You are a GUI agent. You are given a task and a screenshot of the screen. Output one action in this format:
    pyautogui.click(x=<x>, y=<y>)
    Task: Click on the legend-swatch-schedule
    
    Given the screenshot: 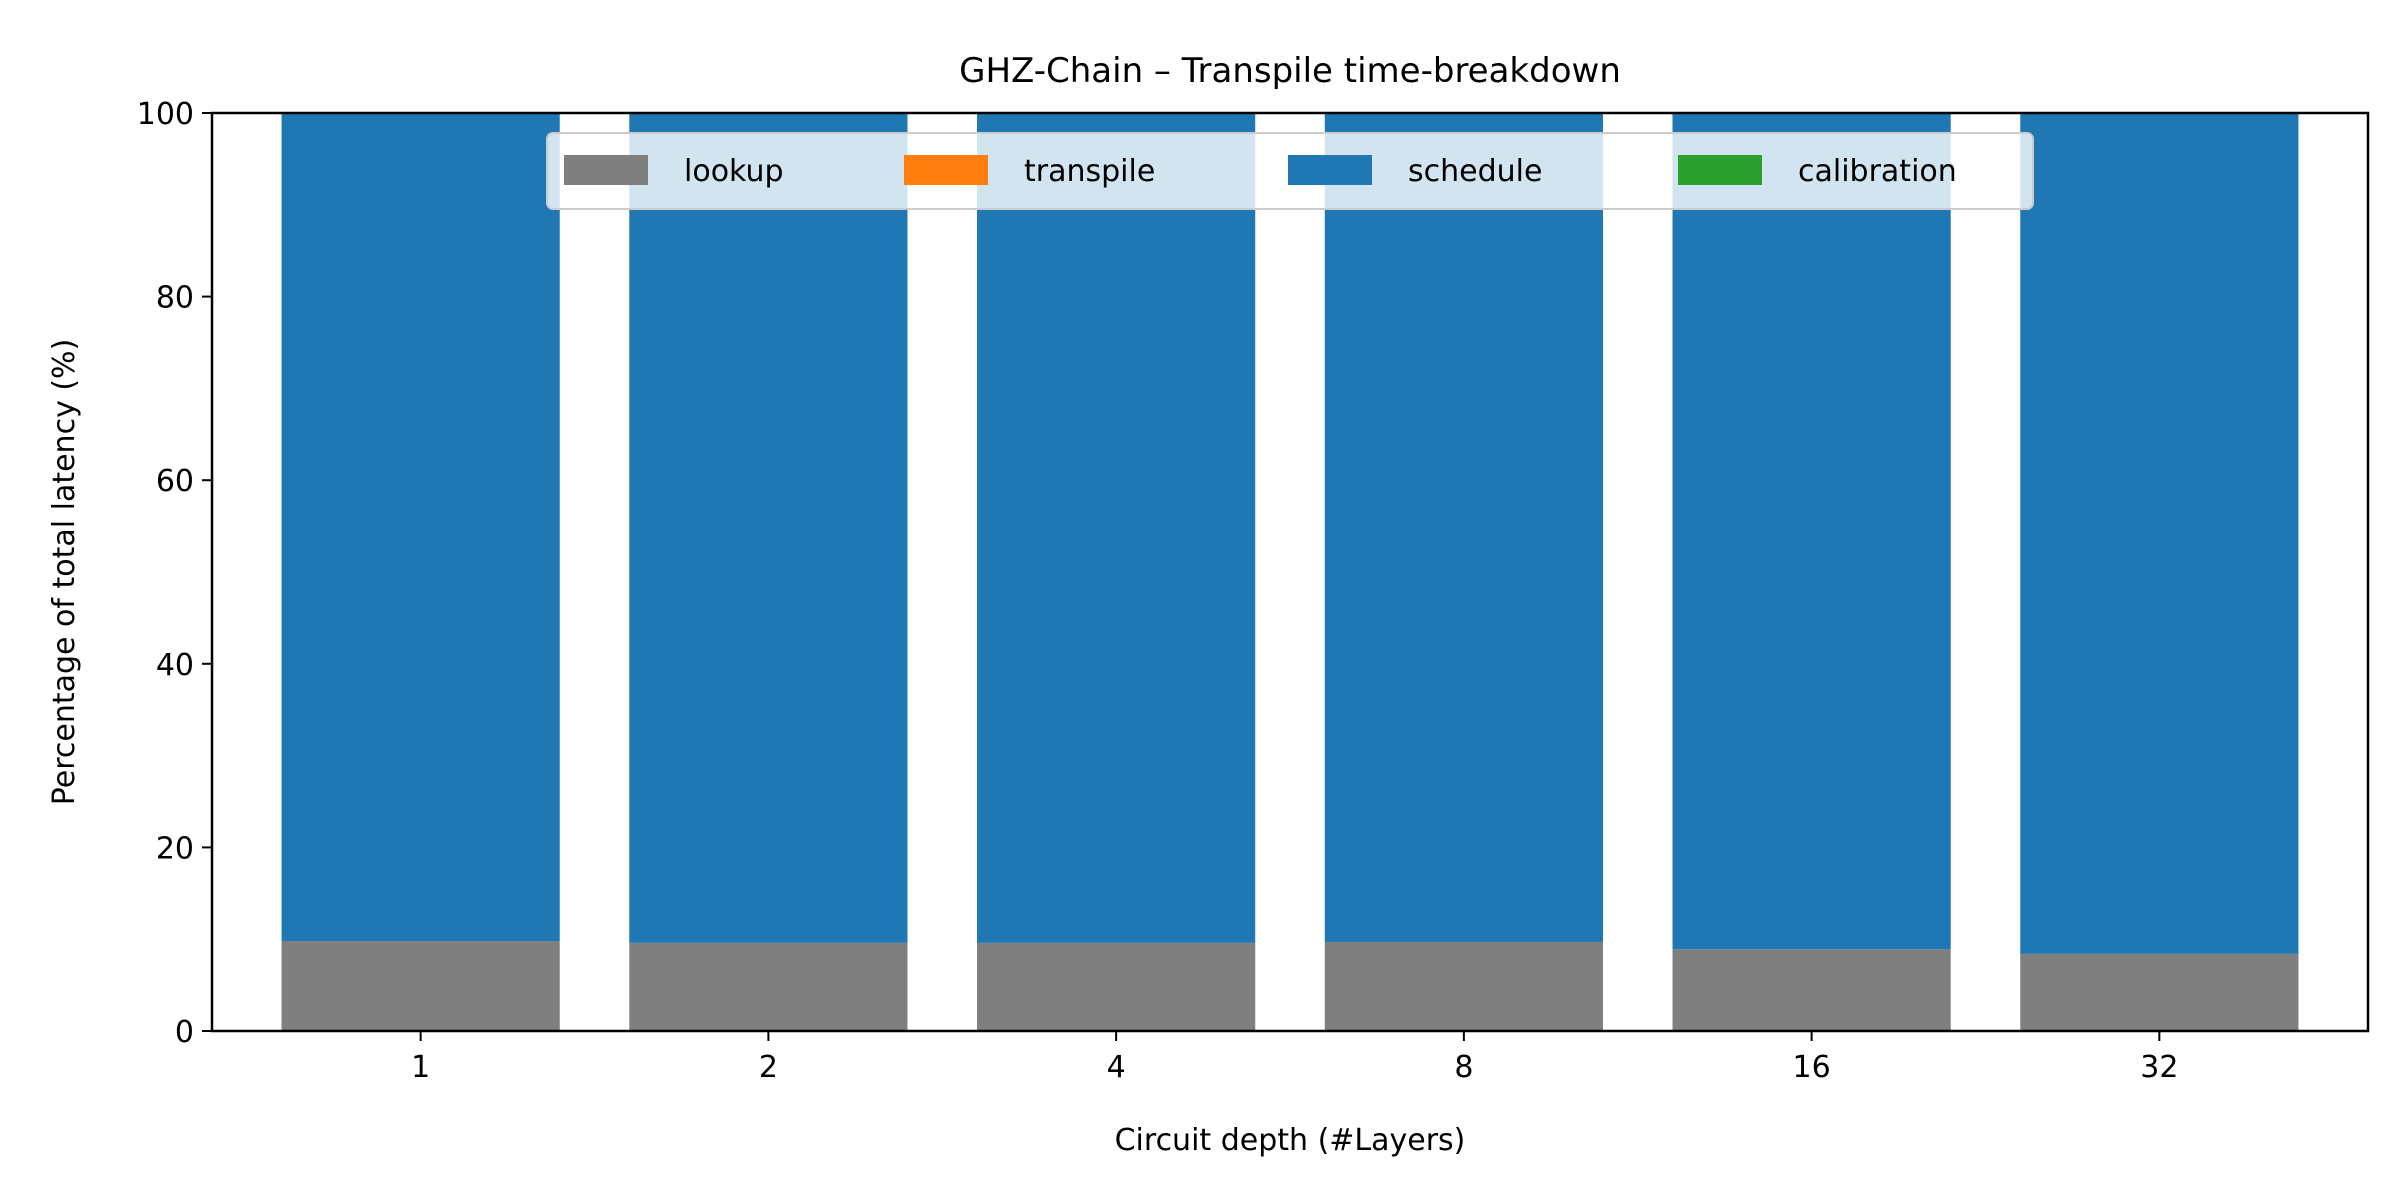 What is the action you would take?
    pyautogui.click(x=1330, y=170)
    